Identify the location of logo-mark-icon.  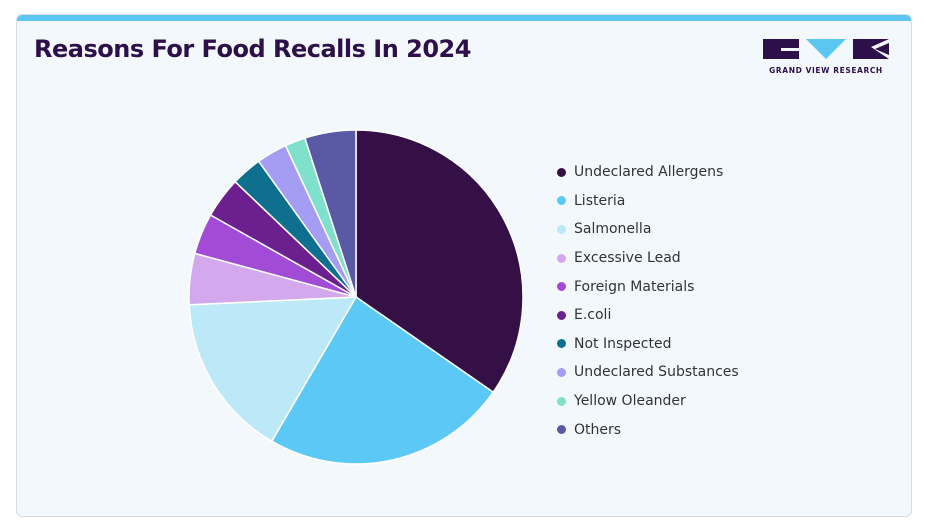
(826, 49).